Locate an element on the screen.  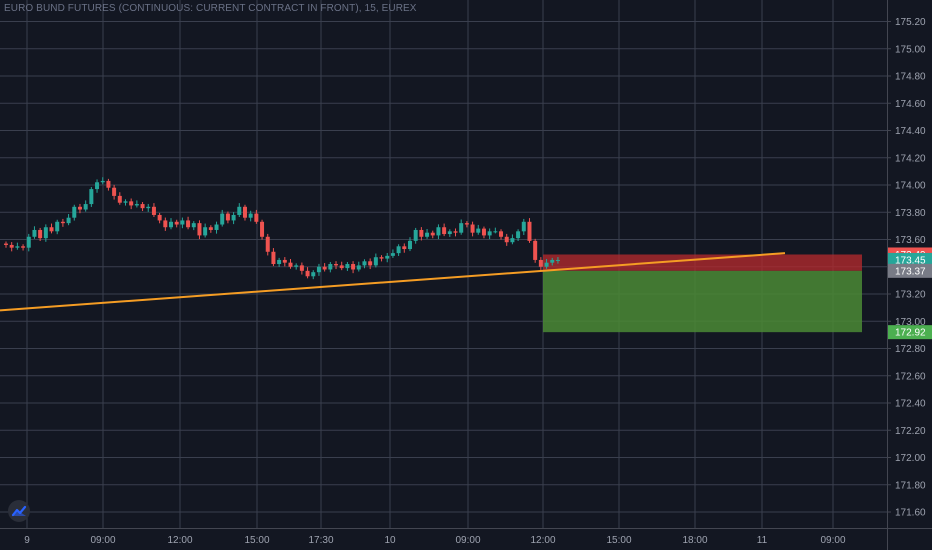
price-tag-label-target: 172.92 is located at coordinates (910, 333).